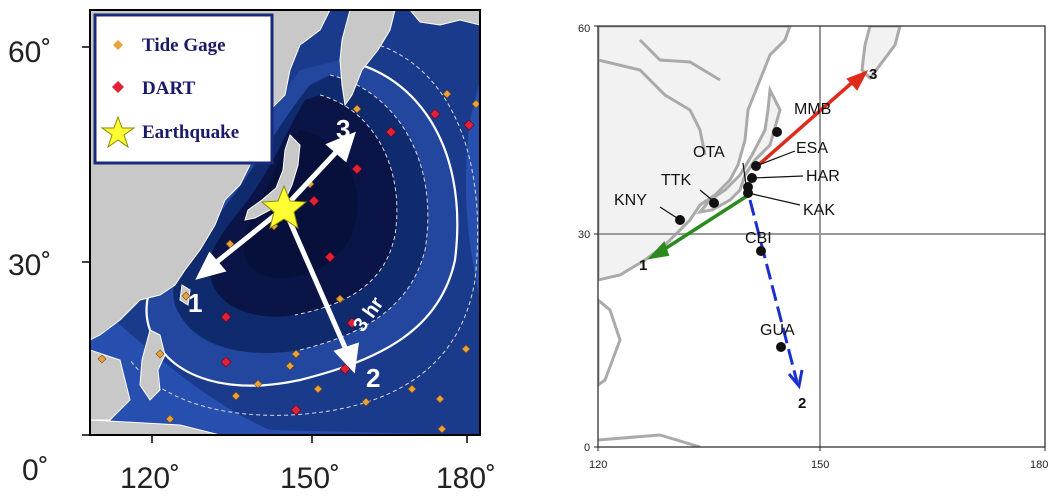 This screenshot has height=497, width=1062. I want to click on left-y-tick-0: 0˚, so click(35, 470).